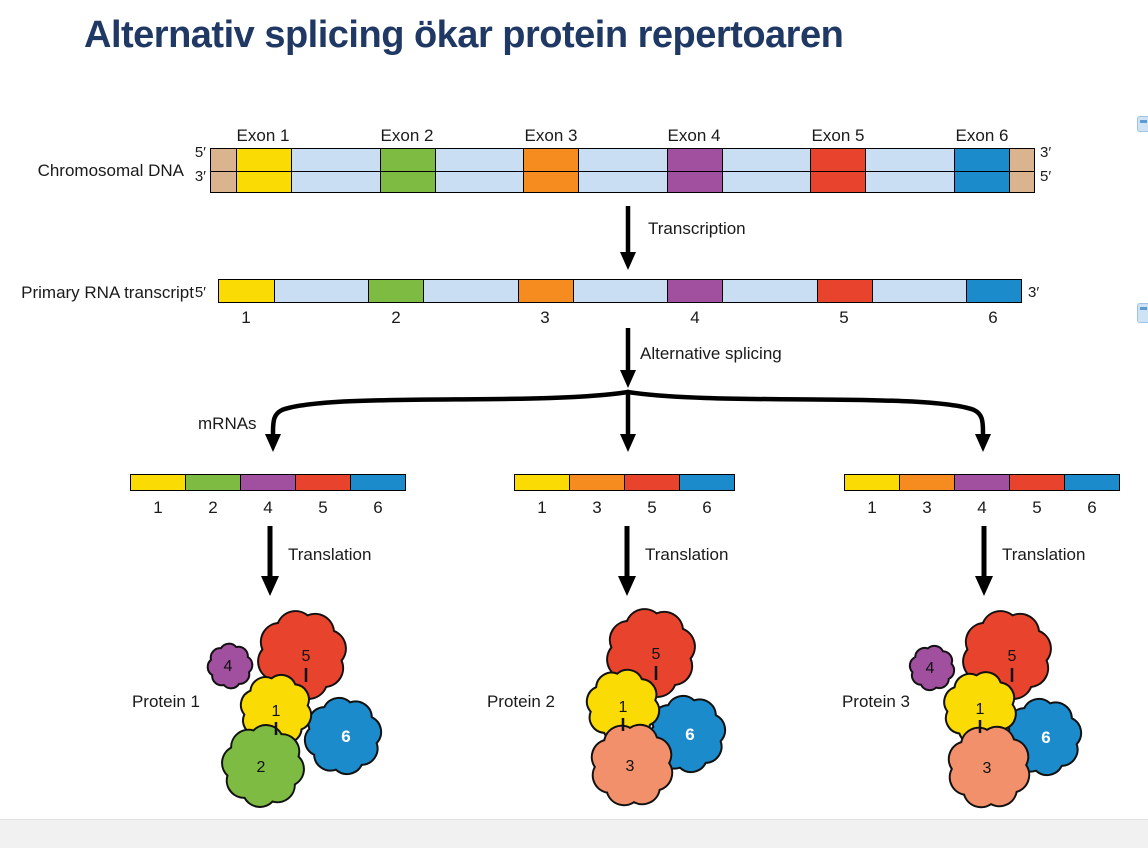 This screenshot has height=848, width=1148. I want to click on transcription-label: Transcription, so click(697, 228).